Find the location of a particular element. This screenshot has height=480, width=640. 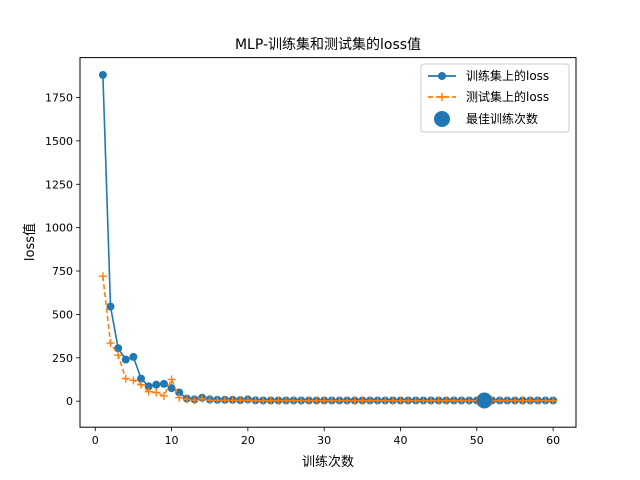

y-tick-label: 1000 is located at coordinates (59, 228).